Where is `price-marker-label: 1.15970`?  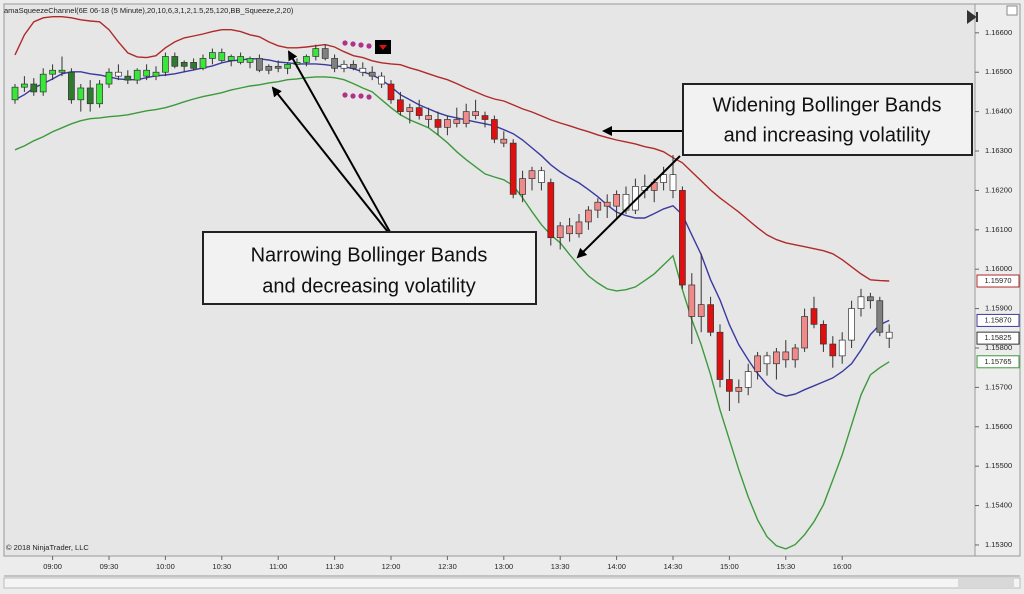 price-marker-label: 1.15970 is located at coordinates (997, 280).